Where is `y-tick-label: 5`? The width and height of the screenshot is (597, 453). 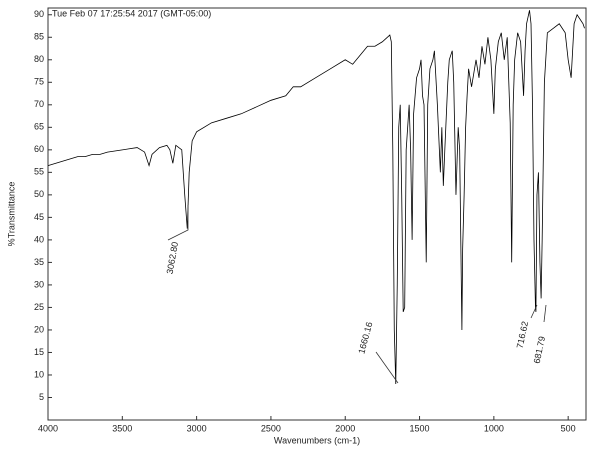
y-tick-label: 5 is located at coordinates (41, 397).